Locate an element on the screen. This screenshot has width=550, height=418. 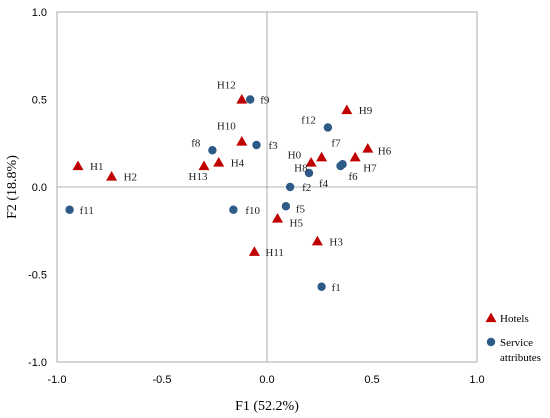
legend-hotels-label: Hotels is located at coordinates (514, 319).